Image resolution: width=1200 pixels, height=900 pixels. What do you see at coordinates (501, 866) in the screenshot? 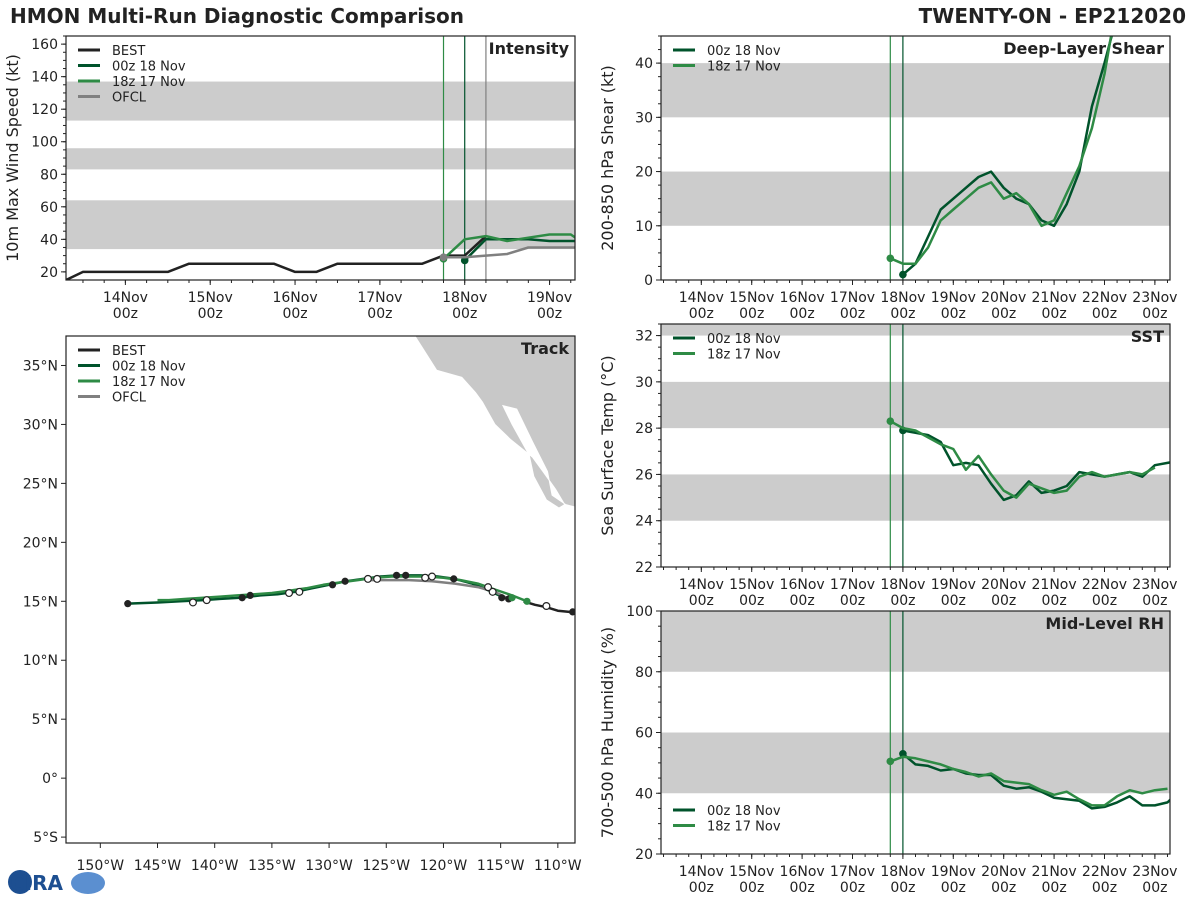
I see `track-lon-label: 115°W` at bounding box center [501, 866].